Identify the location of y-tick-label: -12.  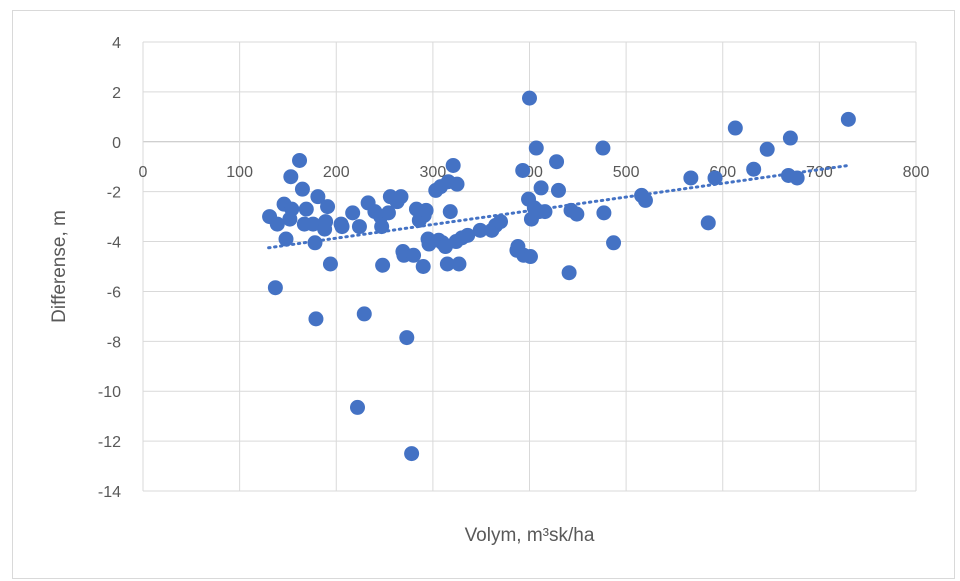
(109, 442).